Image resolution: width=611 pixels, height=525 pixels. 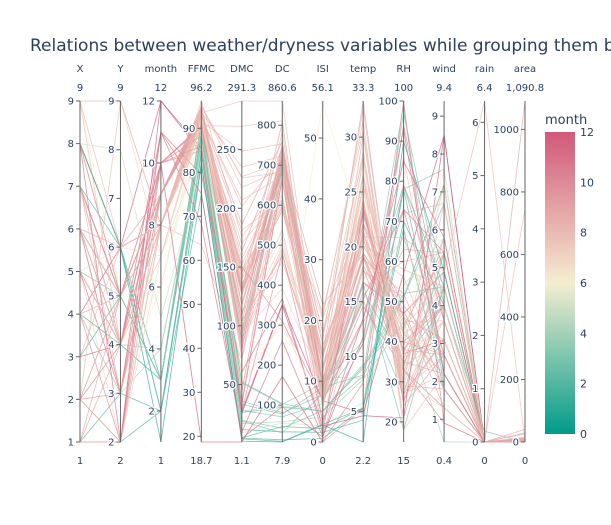 What do you see at coordinates (120, 69) in the screenshot?
I see `axis-label: Y` at bounding box center [120, 69].